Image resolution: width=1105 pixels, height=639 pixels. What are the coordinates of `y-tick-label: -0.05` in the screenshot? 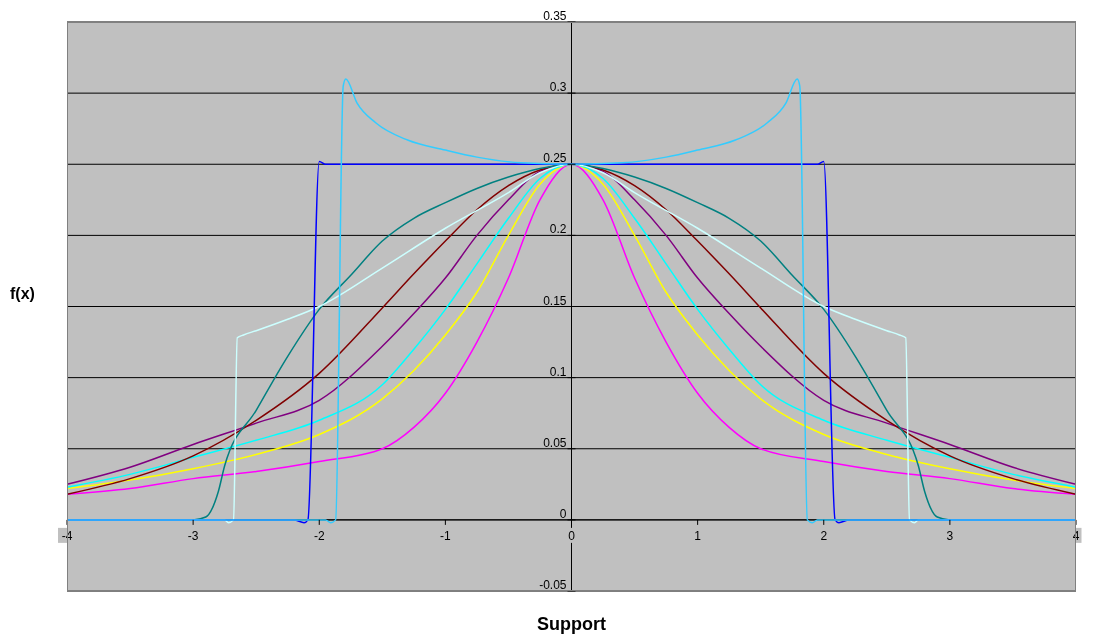 It's located at (553, 585).